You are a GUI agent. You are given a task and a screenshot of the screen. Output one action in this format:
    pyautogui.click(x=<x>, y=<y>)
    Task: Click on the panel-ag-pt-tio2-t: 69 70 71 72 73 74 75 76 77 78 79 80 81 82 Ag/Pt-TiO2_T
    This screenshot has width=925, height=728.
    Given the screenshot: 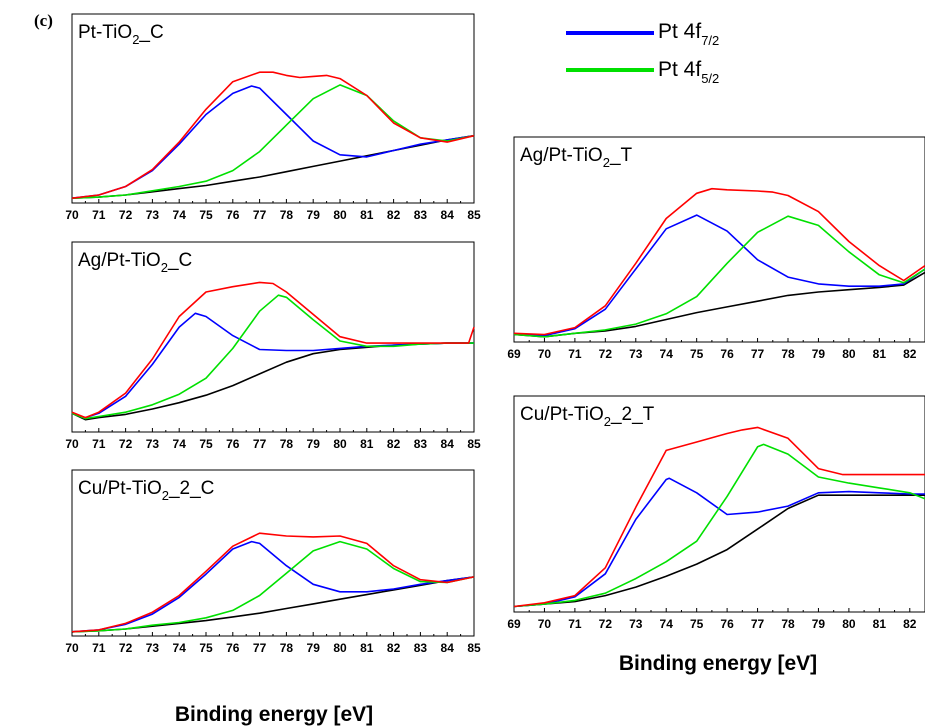 What is the action you would take?
    pyautogui.click(x=716, y=248)
    